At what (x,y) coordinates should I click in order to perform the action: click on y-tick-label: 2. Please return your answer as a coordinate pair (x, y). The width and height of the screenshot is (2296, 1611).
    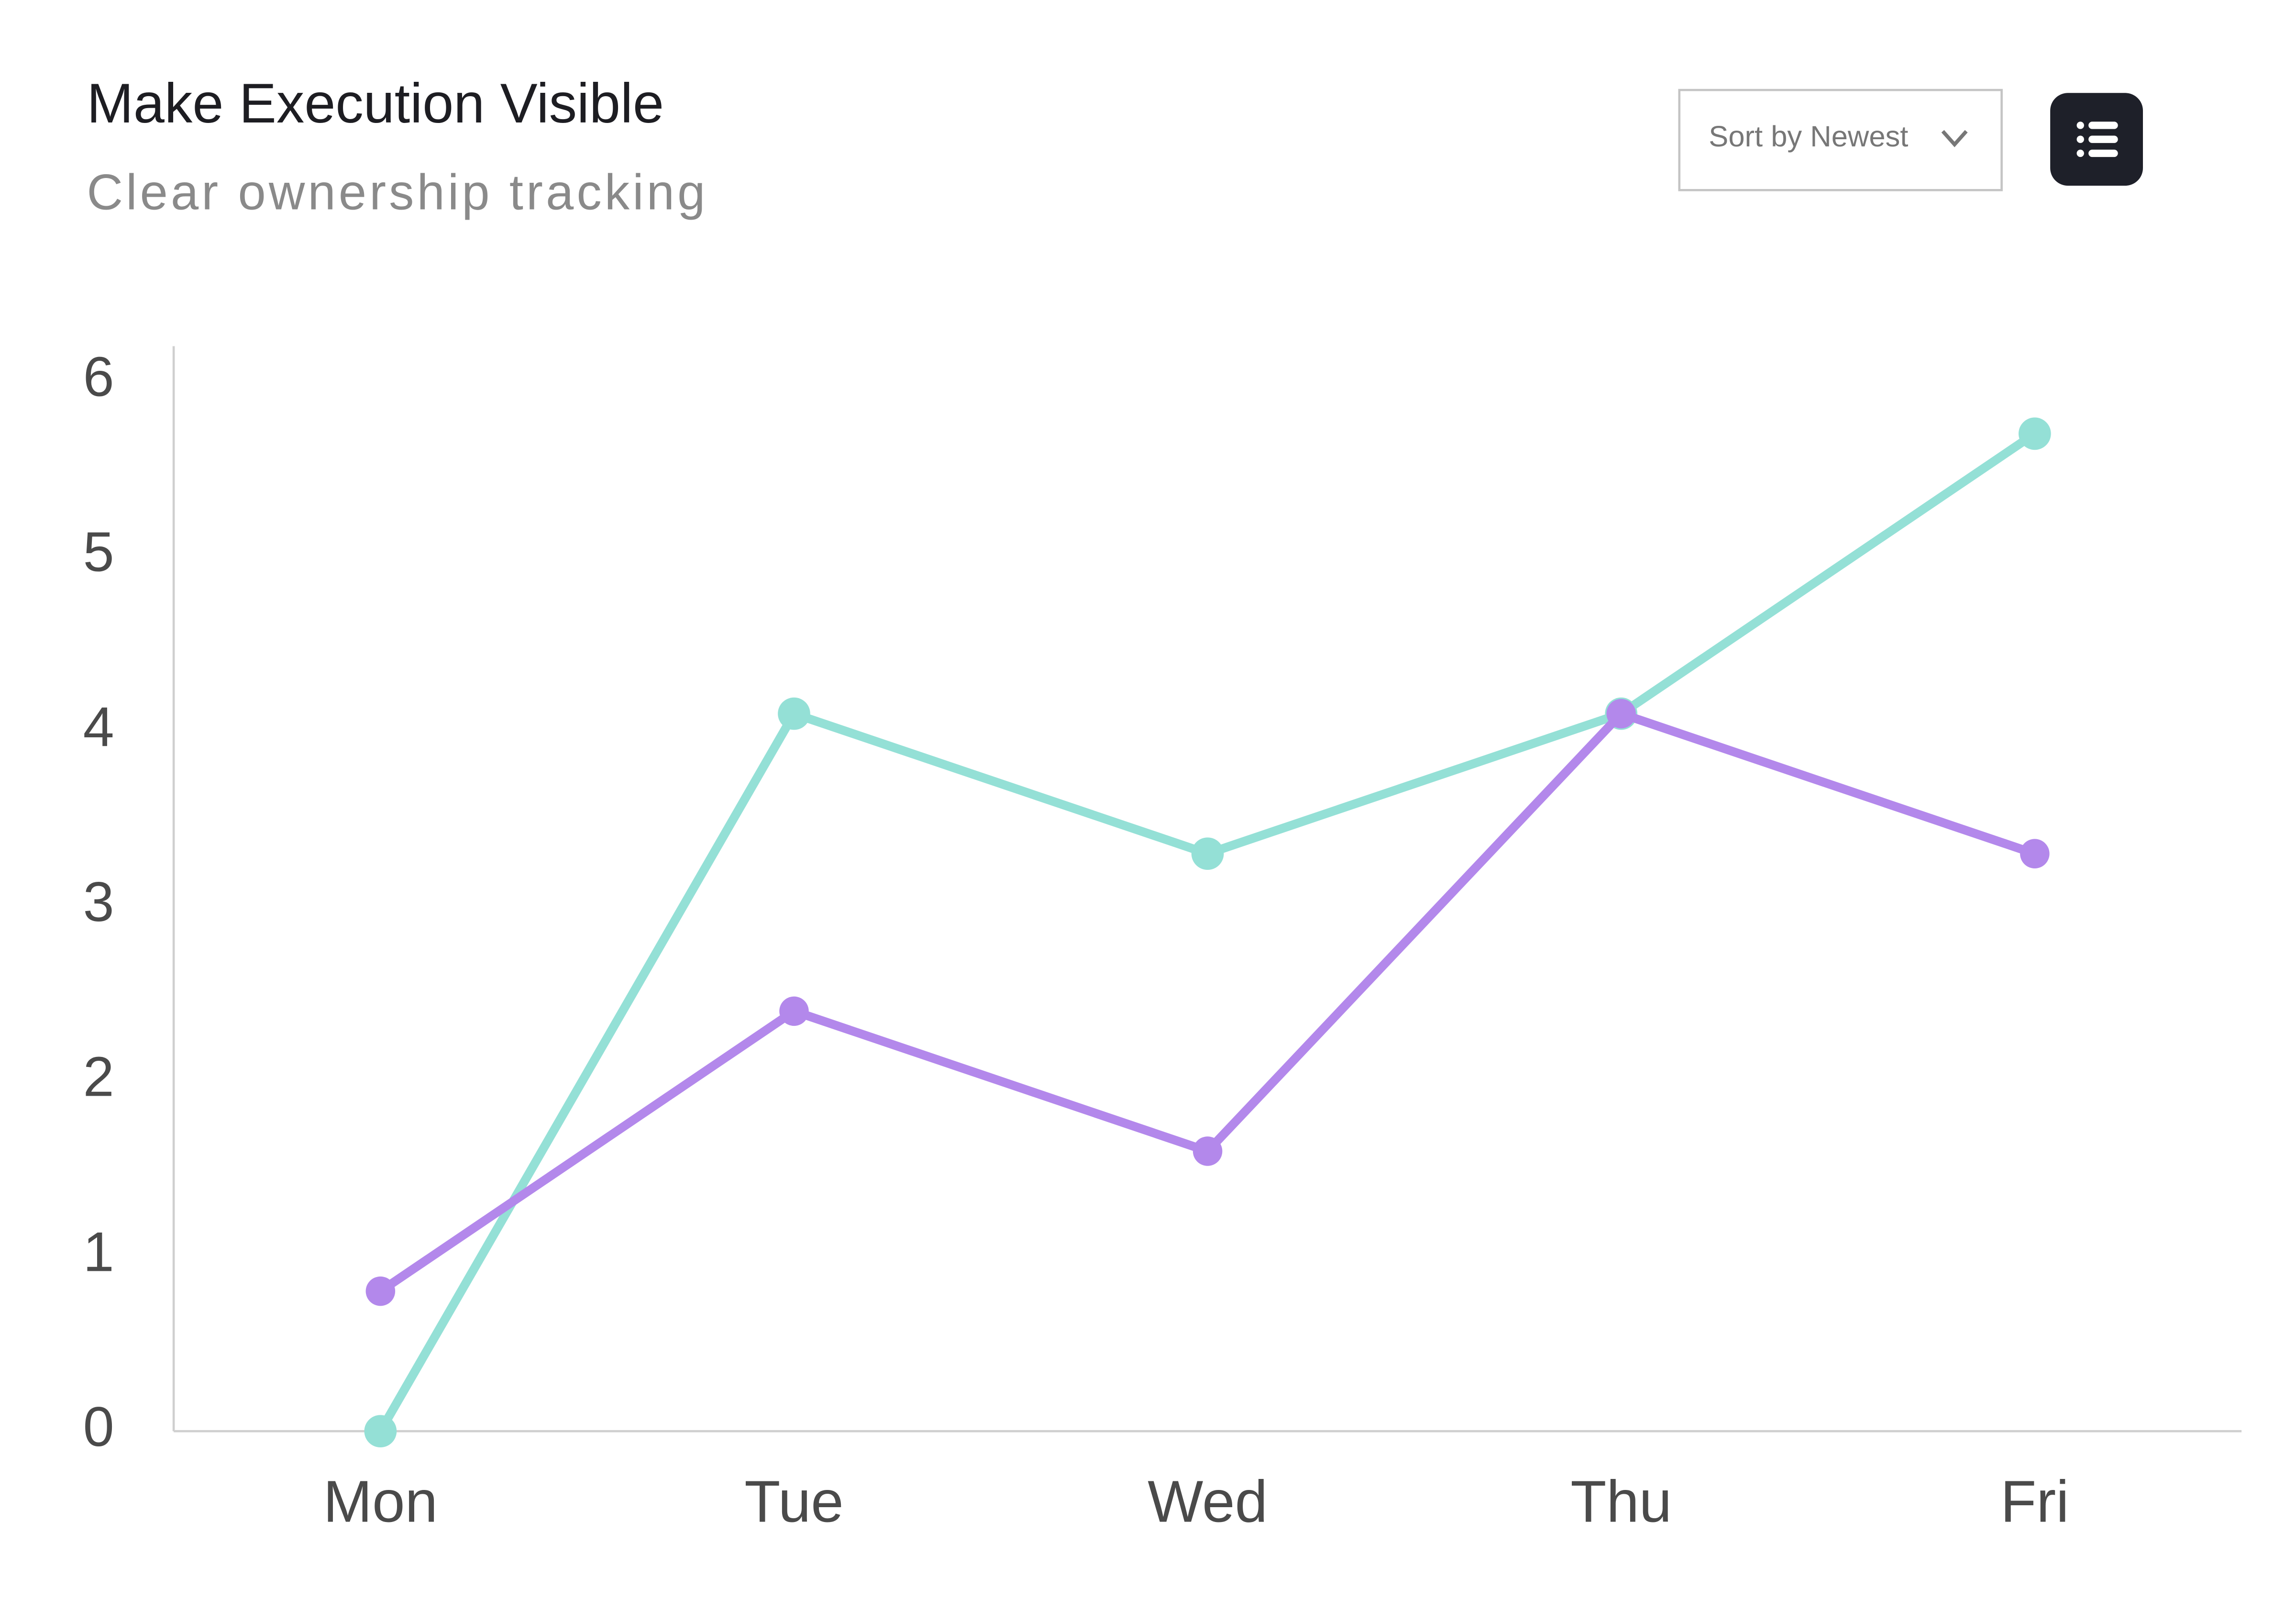
    Looking at the image, I should click on (99, 1076).